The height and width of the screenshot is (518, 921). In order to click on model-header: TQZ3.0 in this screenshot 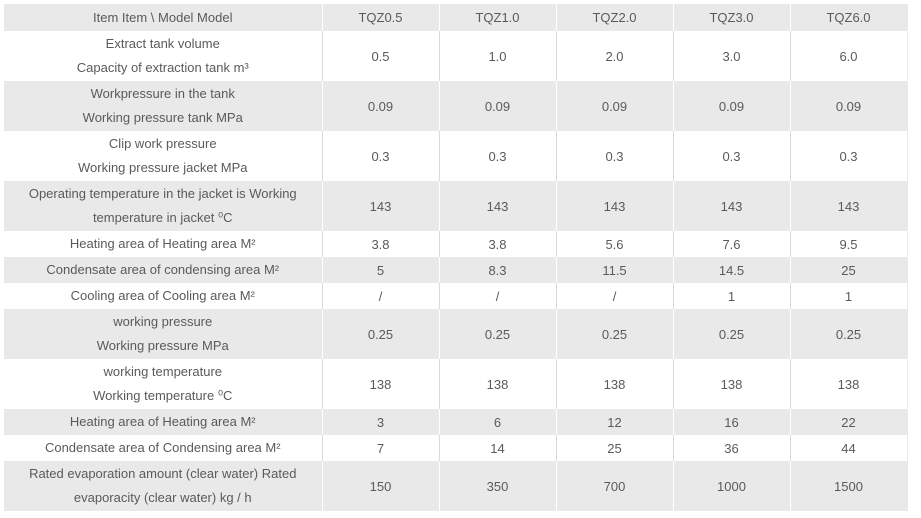, I will do `click(732, 17)`.